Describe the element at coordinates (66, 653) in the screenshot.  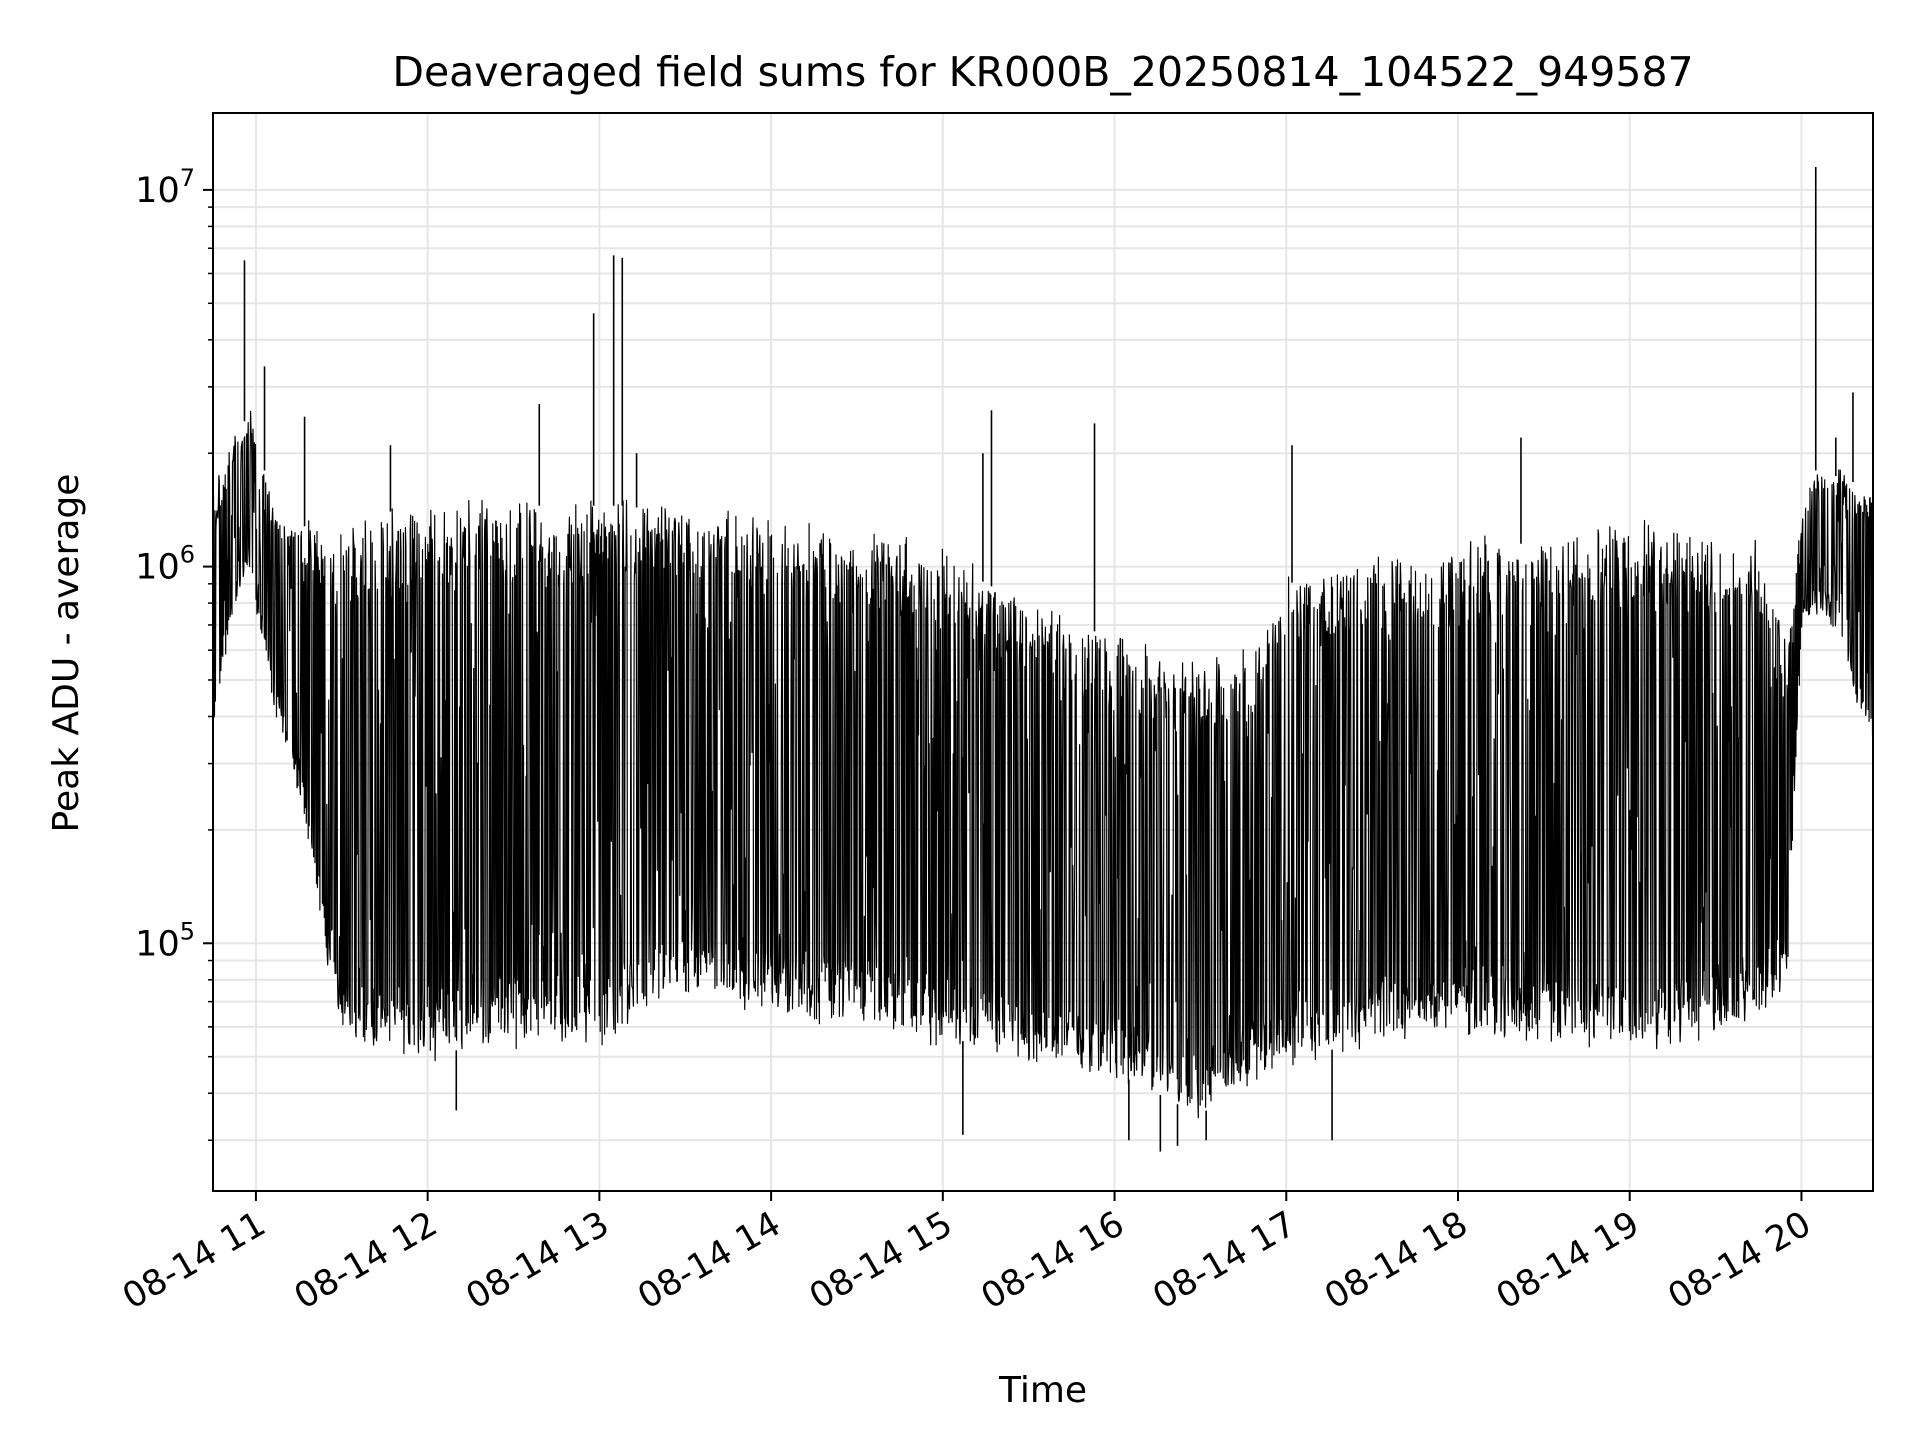
I see `y-axis-label: Peak ADU - average` at that location.